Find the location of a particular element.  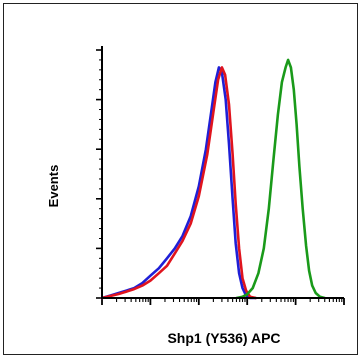

y-axis-label: Events is located at coordinates (53, 186).